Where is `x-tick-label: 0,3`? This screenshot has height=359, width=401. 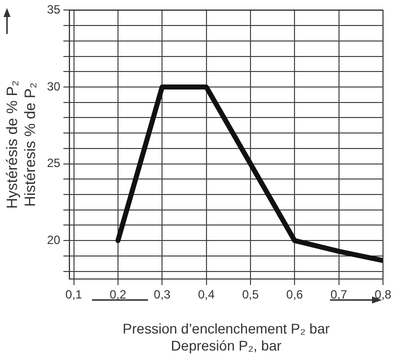 x-tick-label: 0,3 is located at coordinates (162, 295).